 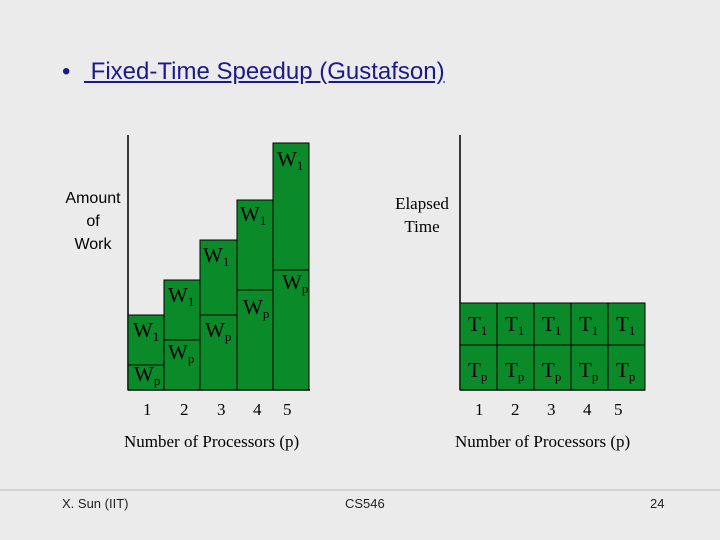 What do you see at coordinates (479, 409) in the screenshot?
I see `right-tick-1: 1` at bounding box center [479, 409].